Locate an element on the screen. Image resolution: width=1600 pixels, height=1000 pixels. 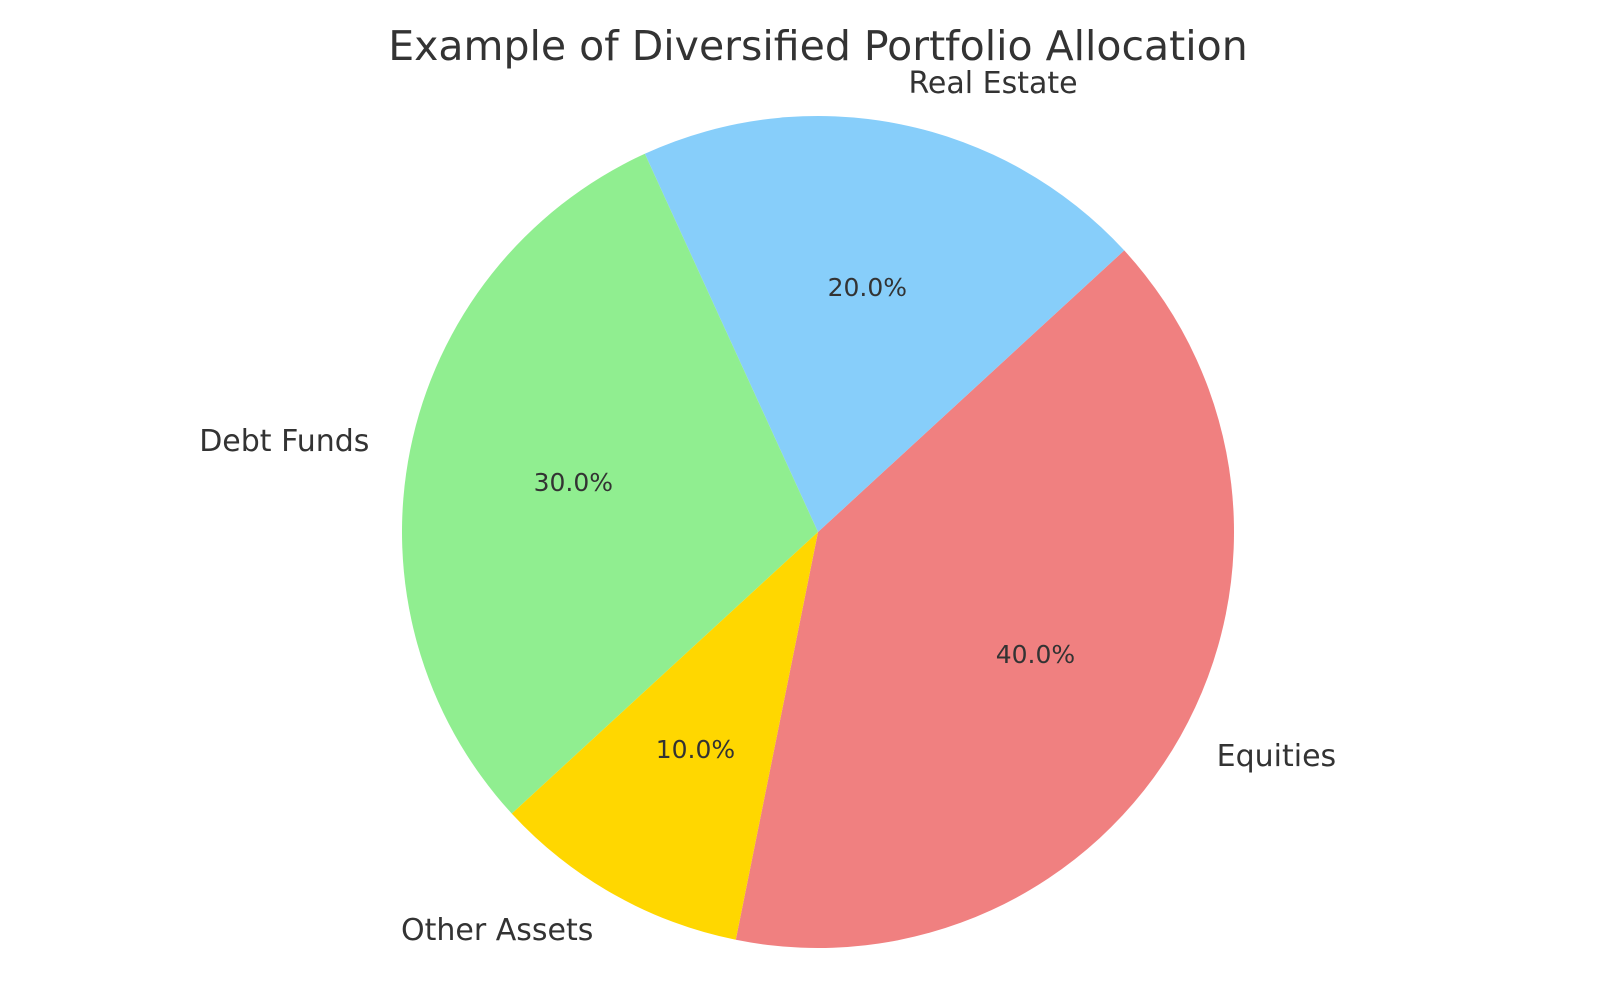
slice-label-real-estate: Real Estate is located at coordinates (992, 83).